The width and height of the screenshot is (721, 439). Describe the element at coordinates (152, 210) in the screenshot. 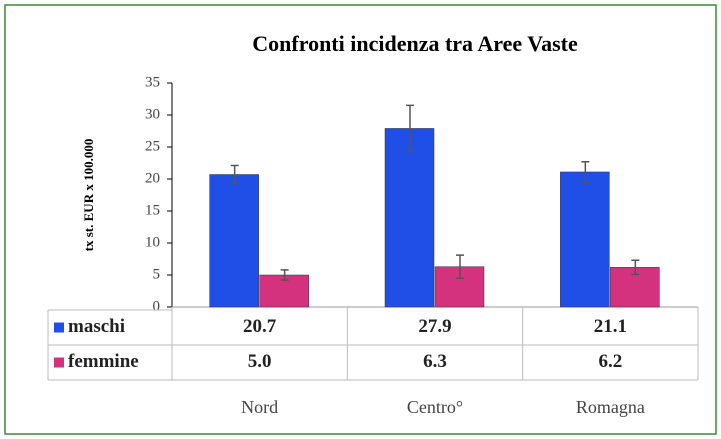

I see `y-tick-label: 15` at that location.